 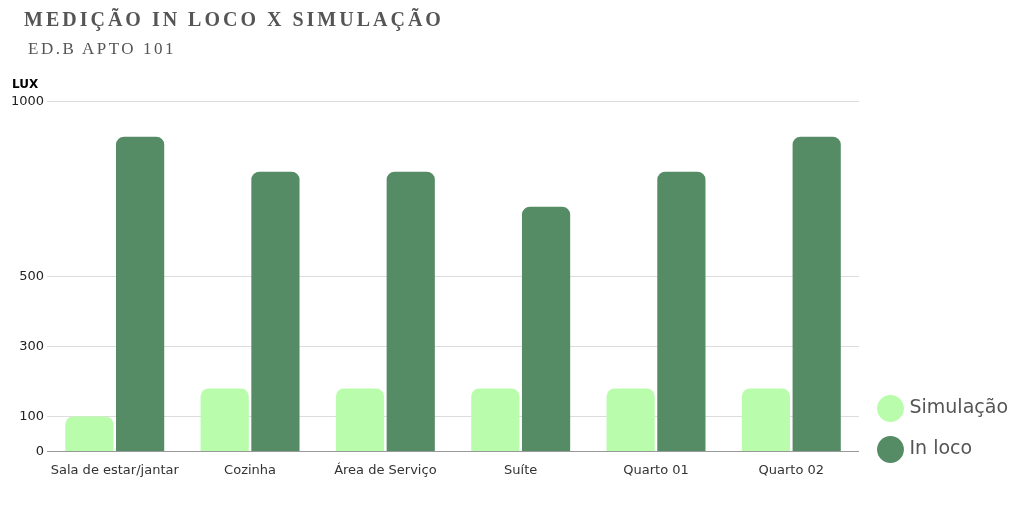 What do you see at coordinates (40, 450) in the screenshot?
I see `y-tick-label: 0` at bounding box center [40, 450].